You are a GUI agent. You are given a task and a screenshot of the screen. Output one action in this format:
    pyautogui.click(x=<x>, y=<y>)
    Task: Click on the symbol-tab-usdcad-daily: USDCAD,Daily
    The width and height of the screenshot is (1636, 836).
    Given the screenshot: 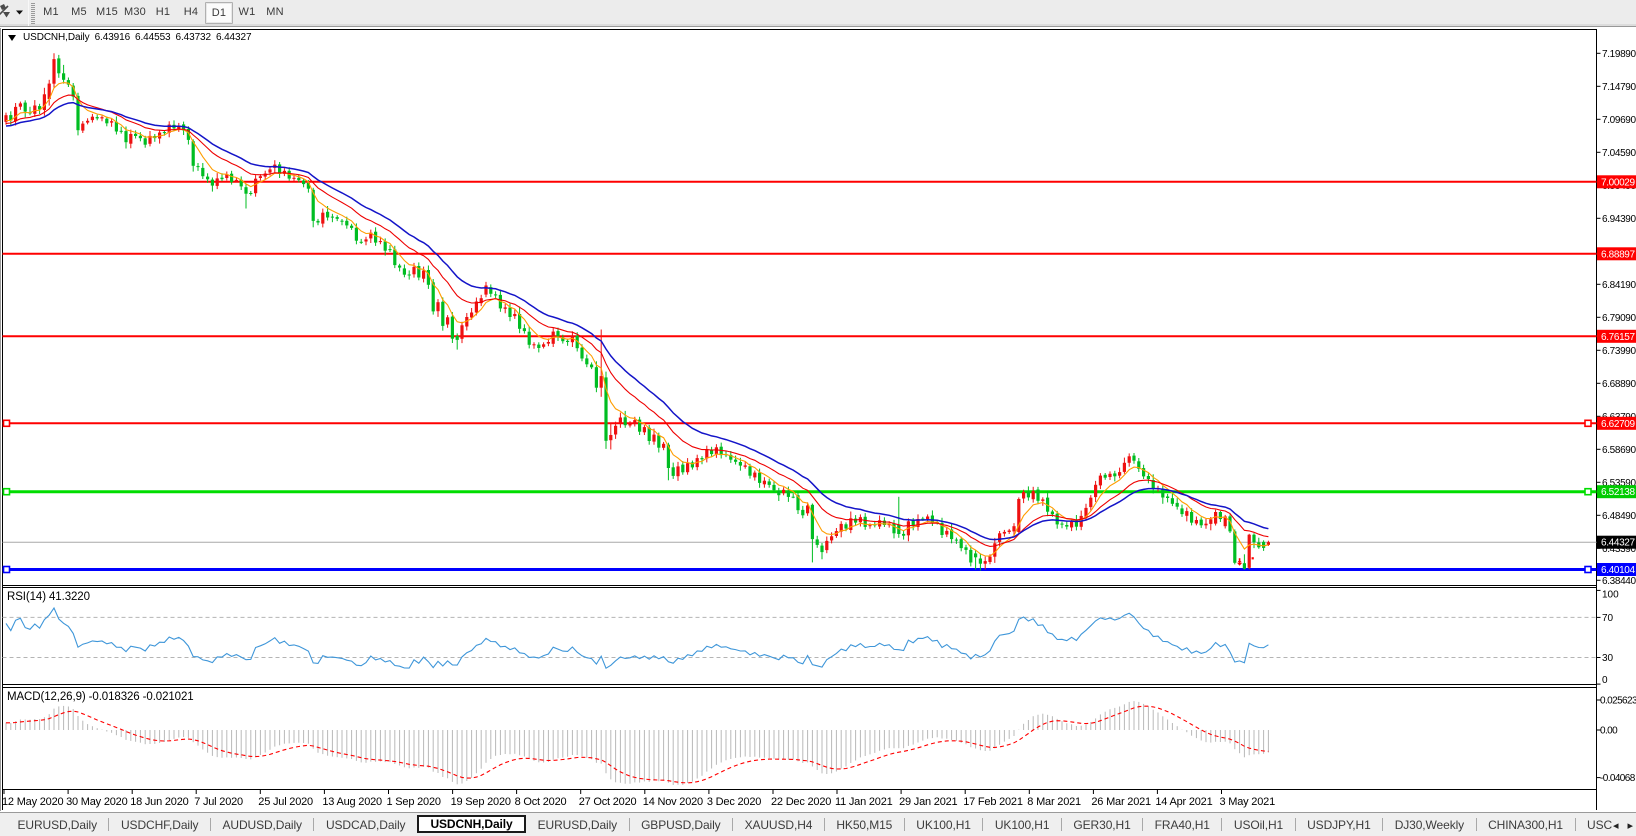 What is the action you would take?
    pyautogui.click(x=365, y=824)
    